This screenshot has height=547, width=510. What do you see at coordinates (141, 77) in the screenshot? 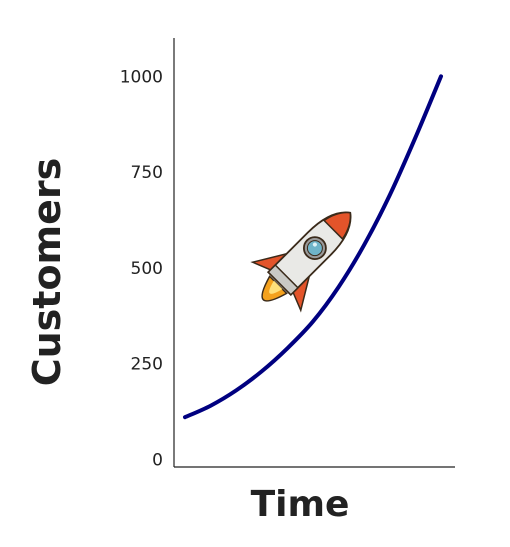
I see `y-tick-label: 1000` at bounding box center [141, 77].